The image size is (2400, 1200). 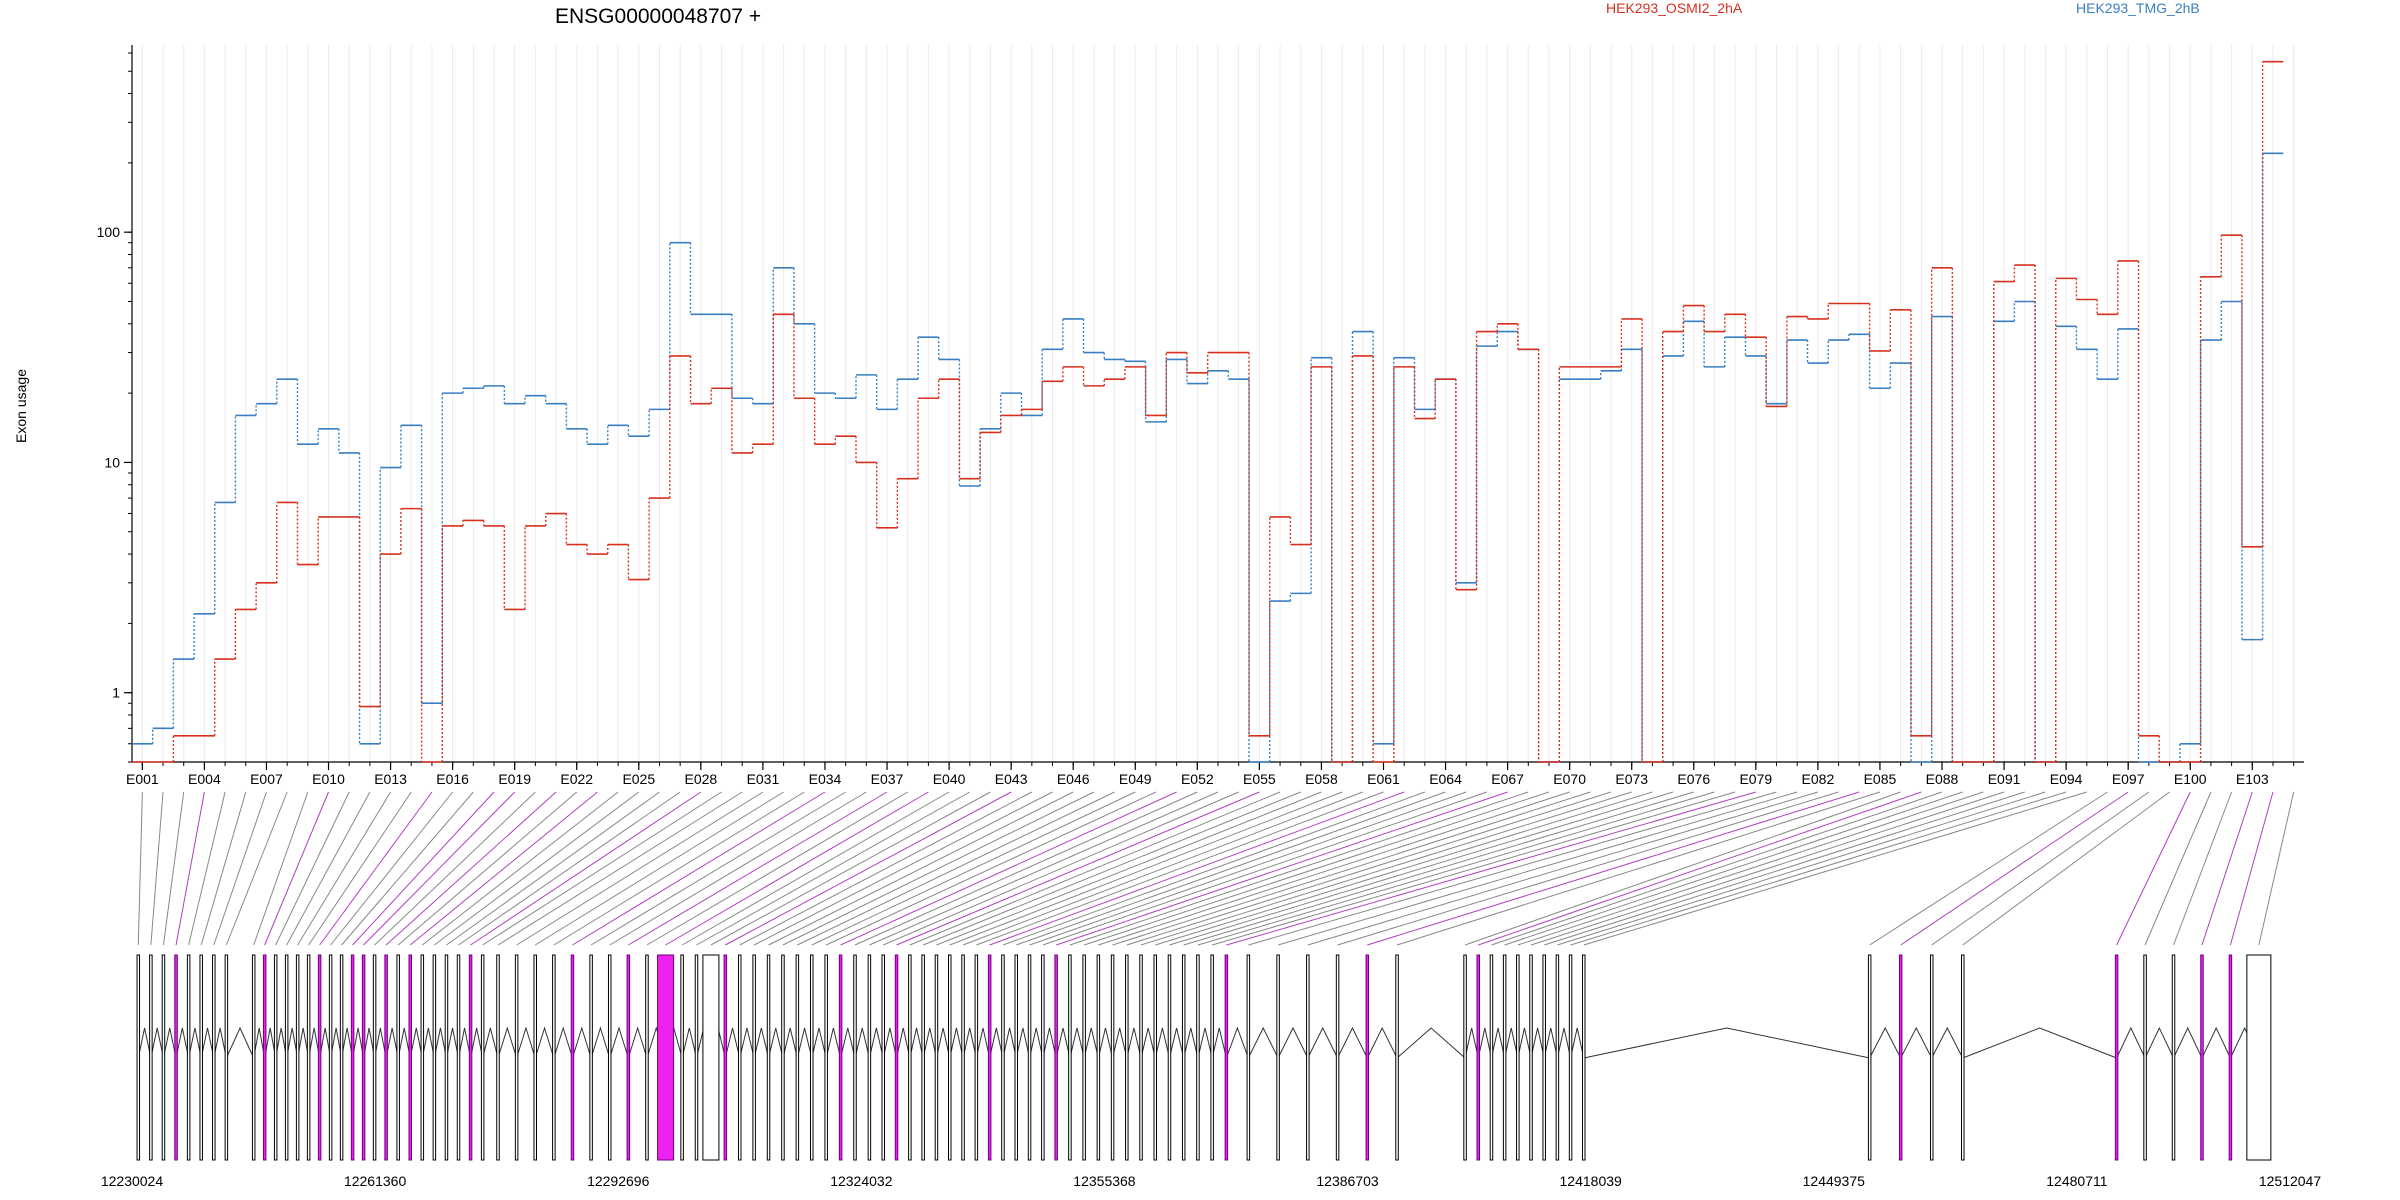 I want to click on x-tick-label: E031, so click(x=763, y=779).